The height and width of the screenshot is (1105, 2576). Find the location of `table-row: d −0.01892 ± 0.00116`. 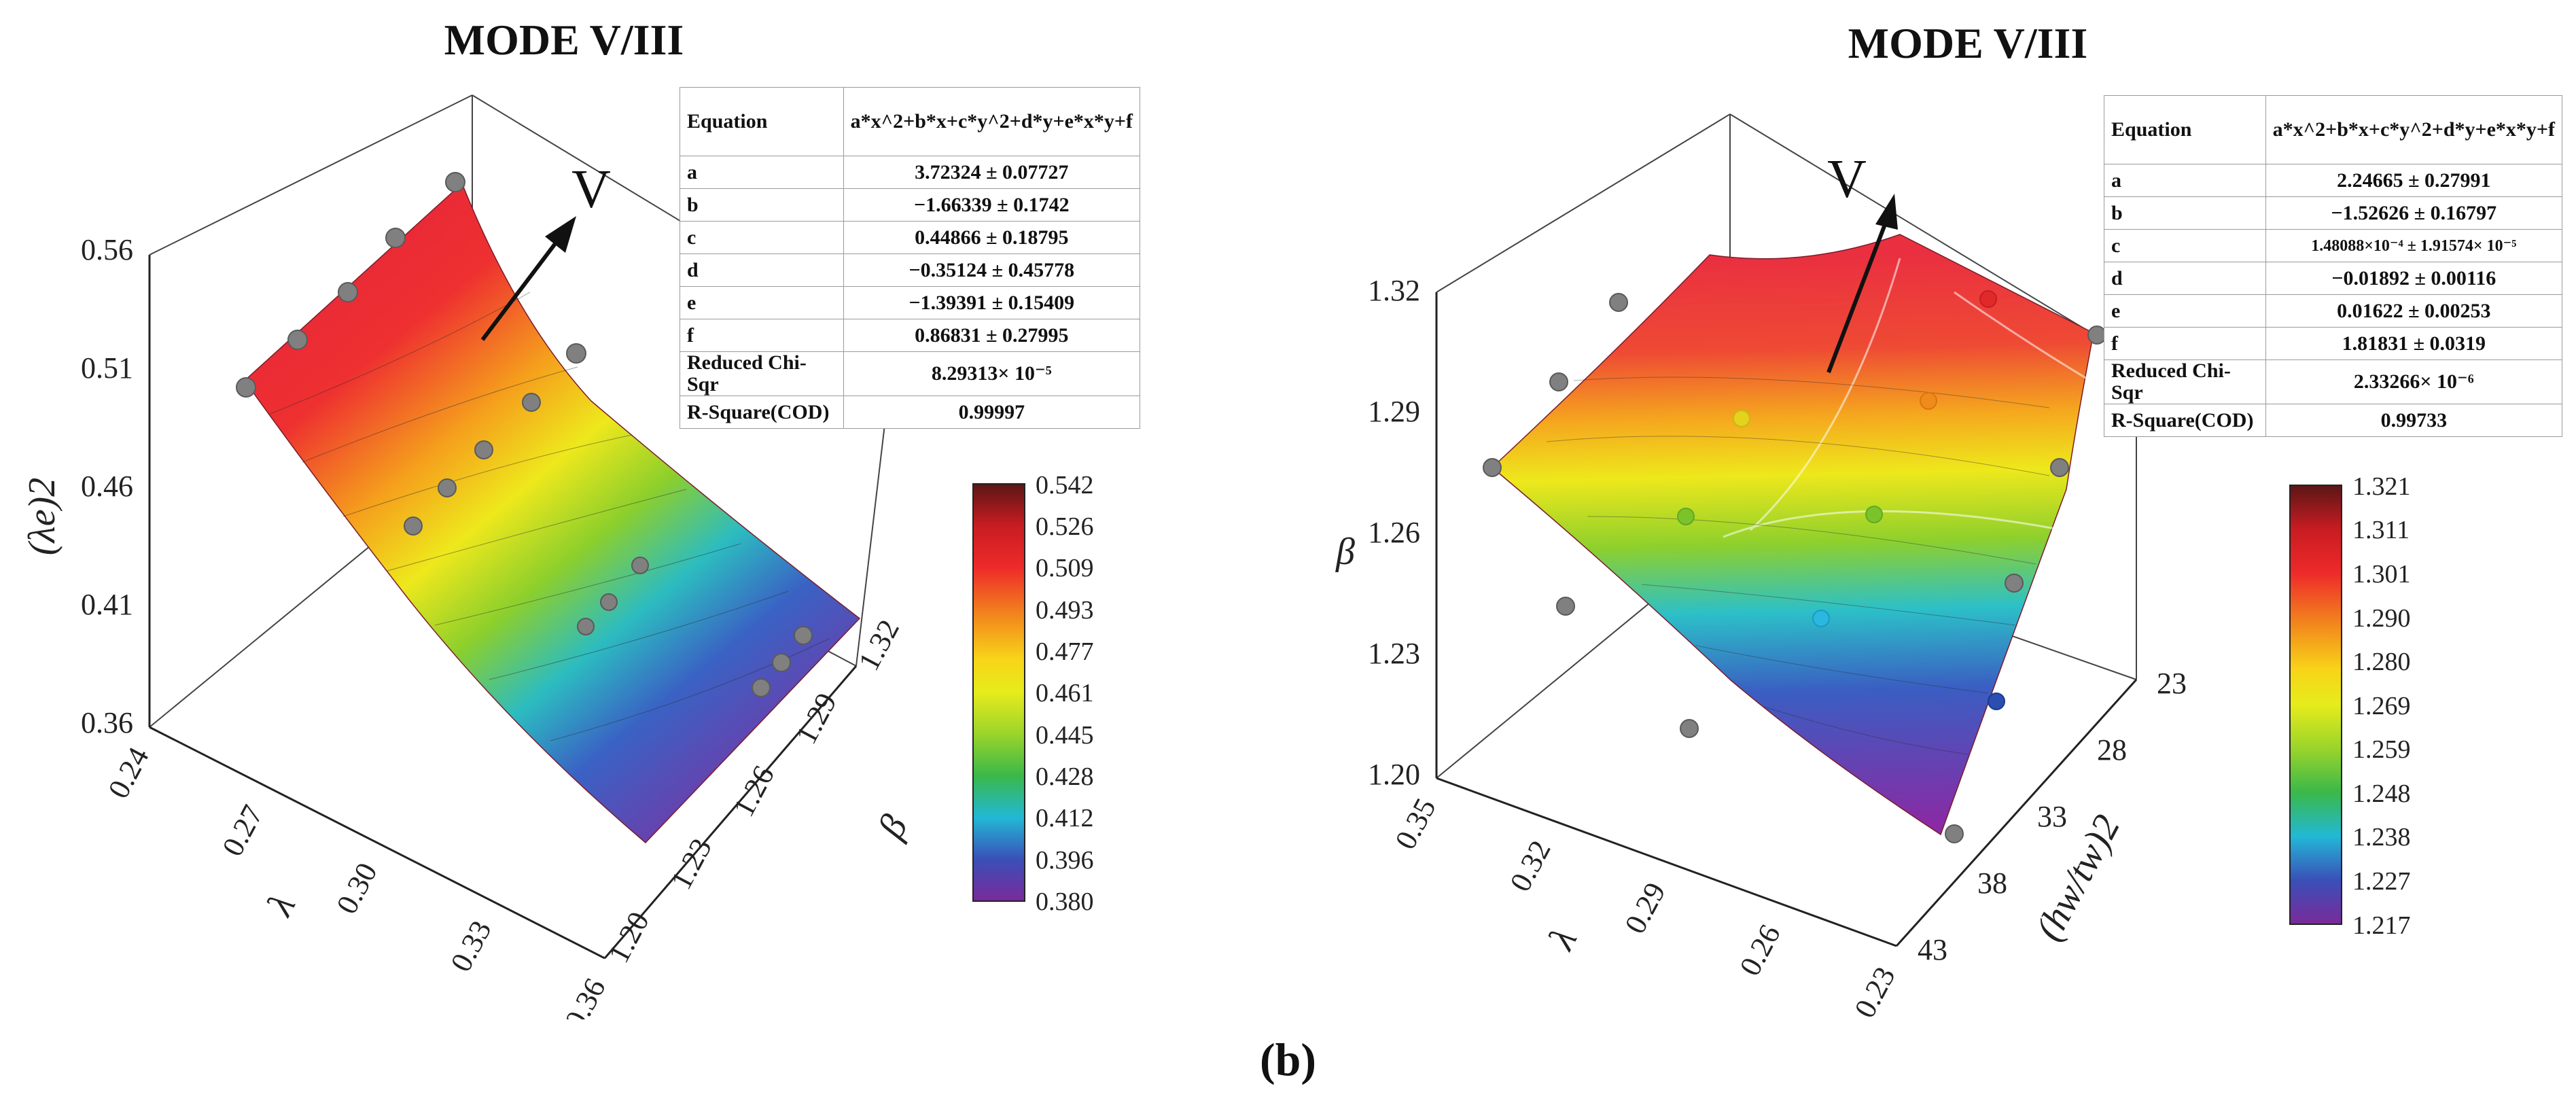

table-row: d −0.01892 ± 0.00116 is located at coordinates (2333, 279).